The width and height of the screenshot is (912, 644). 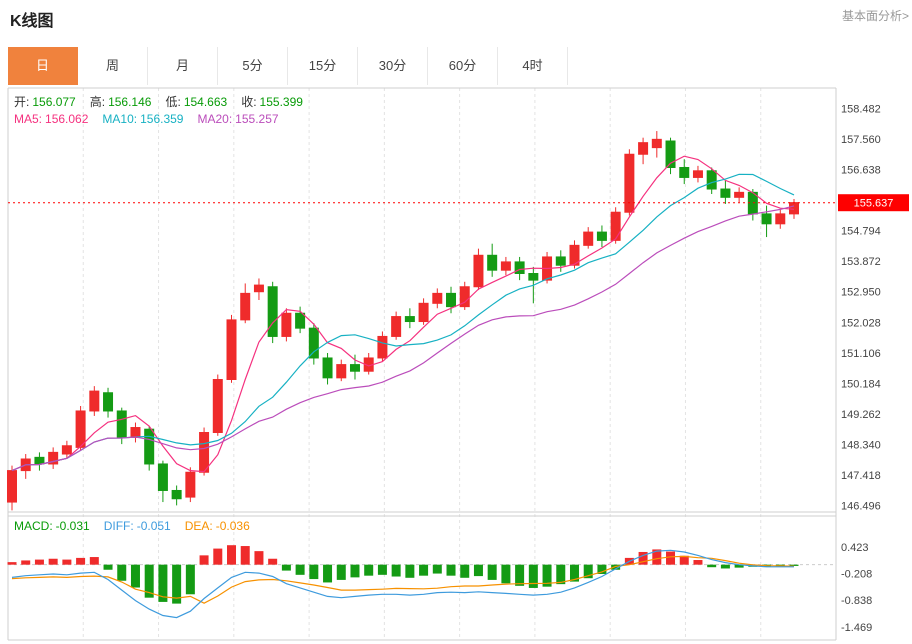 I want to click on current-price-badge, so click(x=873, y=203).